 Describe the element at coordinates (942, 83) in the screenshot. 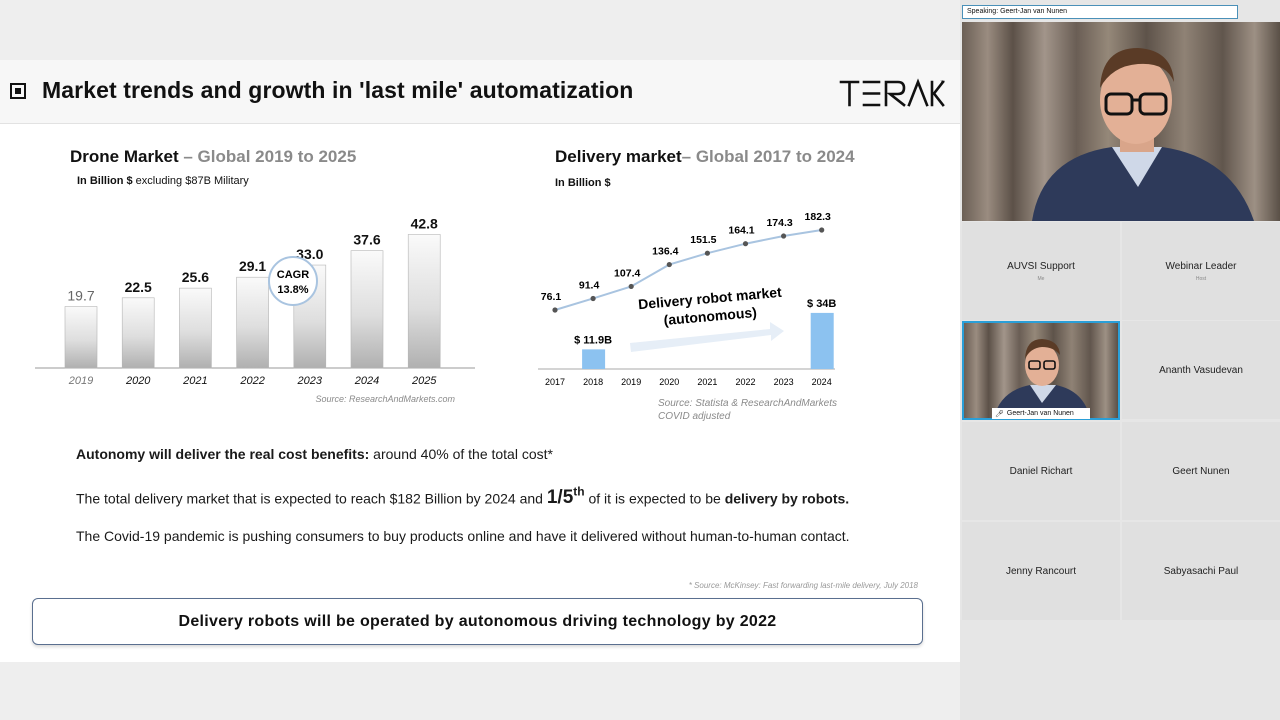

I see `svg-text: ™` at that location.